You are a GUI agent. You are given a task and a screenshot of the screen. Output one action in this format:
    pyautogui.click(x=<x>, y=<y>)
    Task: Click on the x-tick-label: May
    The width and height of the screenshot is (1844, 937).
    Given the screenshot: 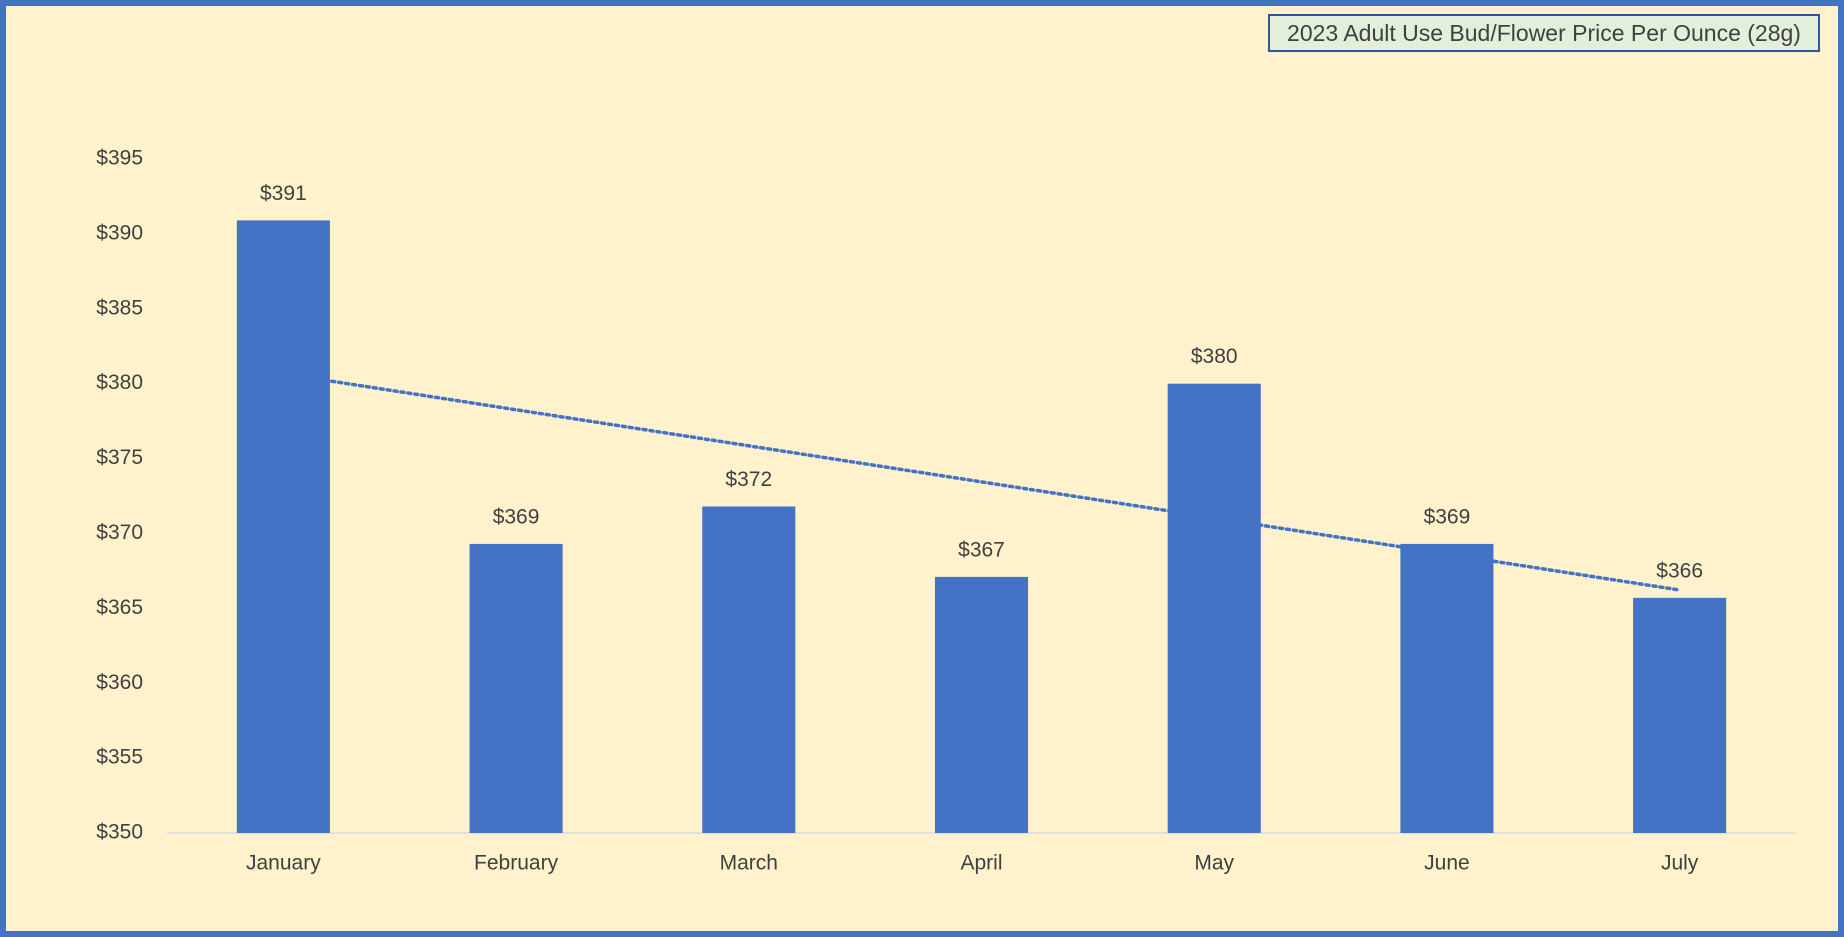 What is the action you would take?
    pyautogui.click(x=1214, y=863)
    